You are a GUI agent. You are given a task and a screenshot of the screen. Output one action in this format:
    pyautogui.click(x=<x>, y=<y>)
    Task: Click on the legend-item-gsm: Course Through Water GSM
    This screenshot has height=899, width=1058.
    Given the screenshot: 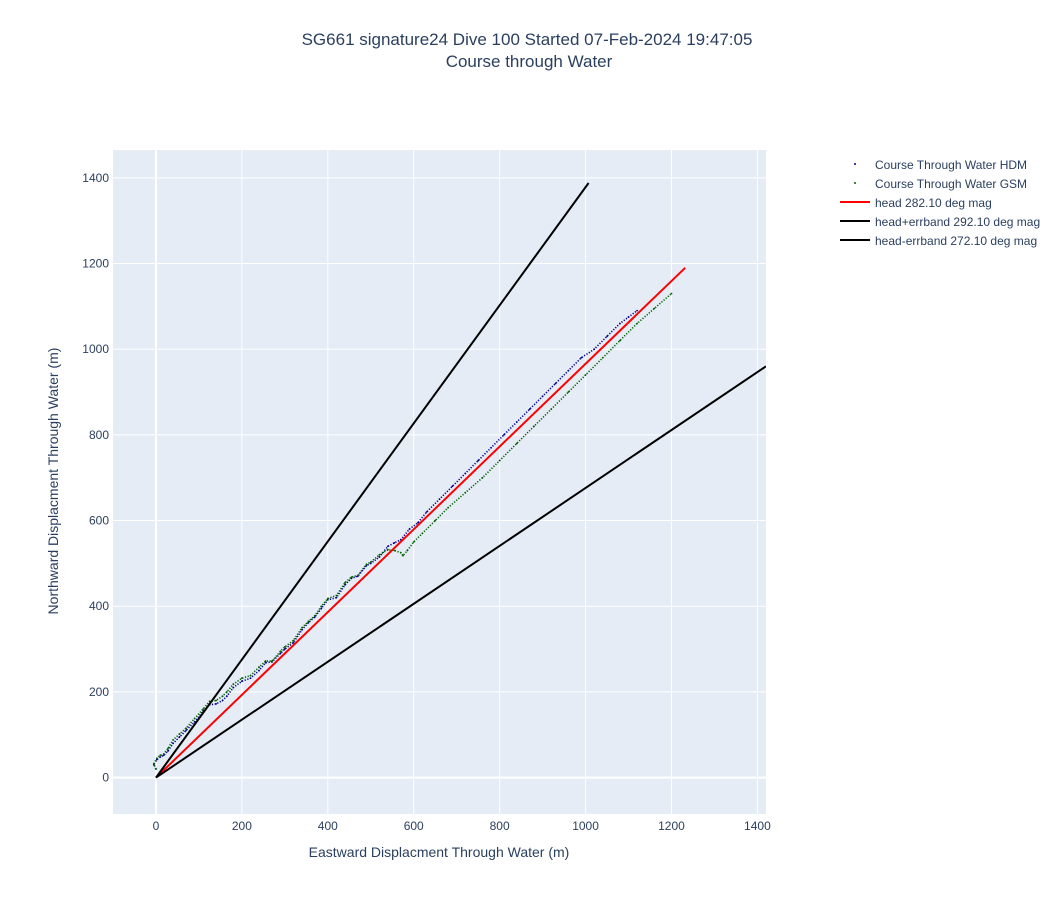 What is the action you would take?
    pyautogui.click(x=940, y=184)
    